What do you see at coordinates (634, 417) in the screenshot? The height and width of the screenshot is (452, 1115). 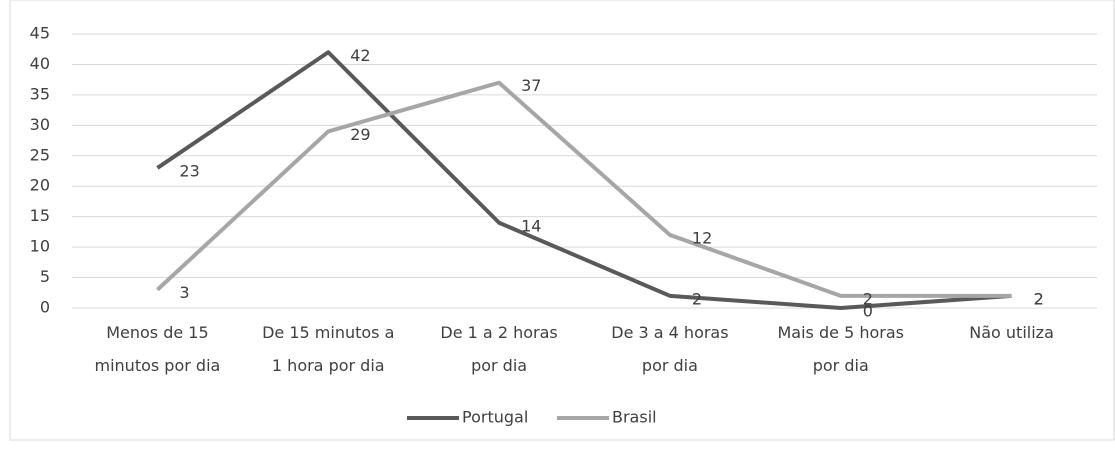 I see `legend-label: Brasil` at bounding box center [634, 417].